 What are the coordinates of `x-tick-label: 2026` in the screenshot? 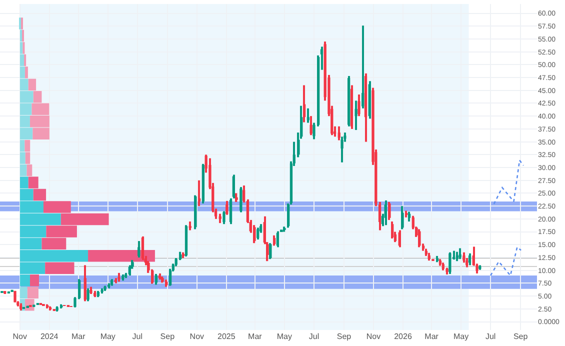 It's located at (403, 336).